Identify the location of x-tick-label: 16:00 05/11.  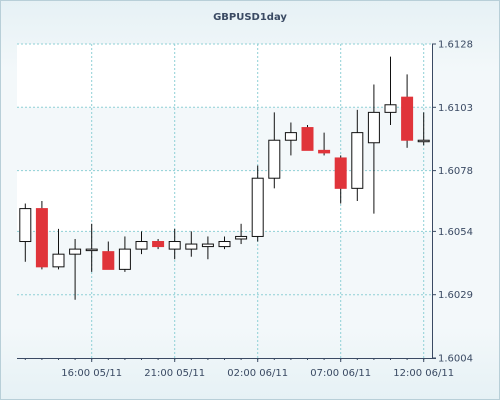
(91, 373).